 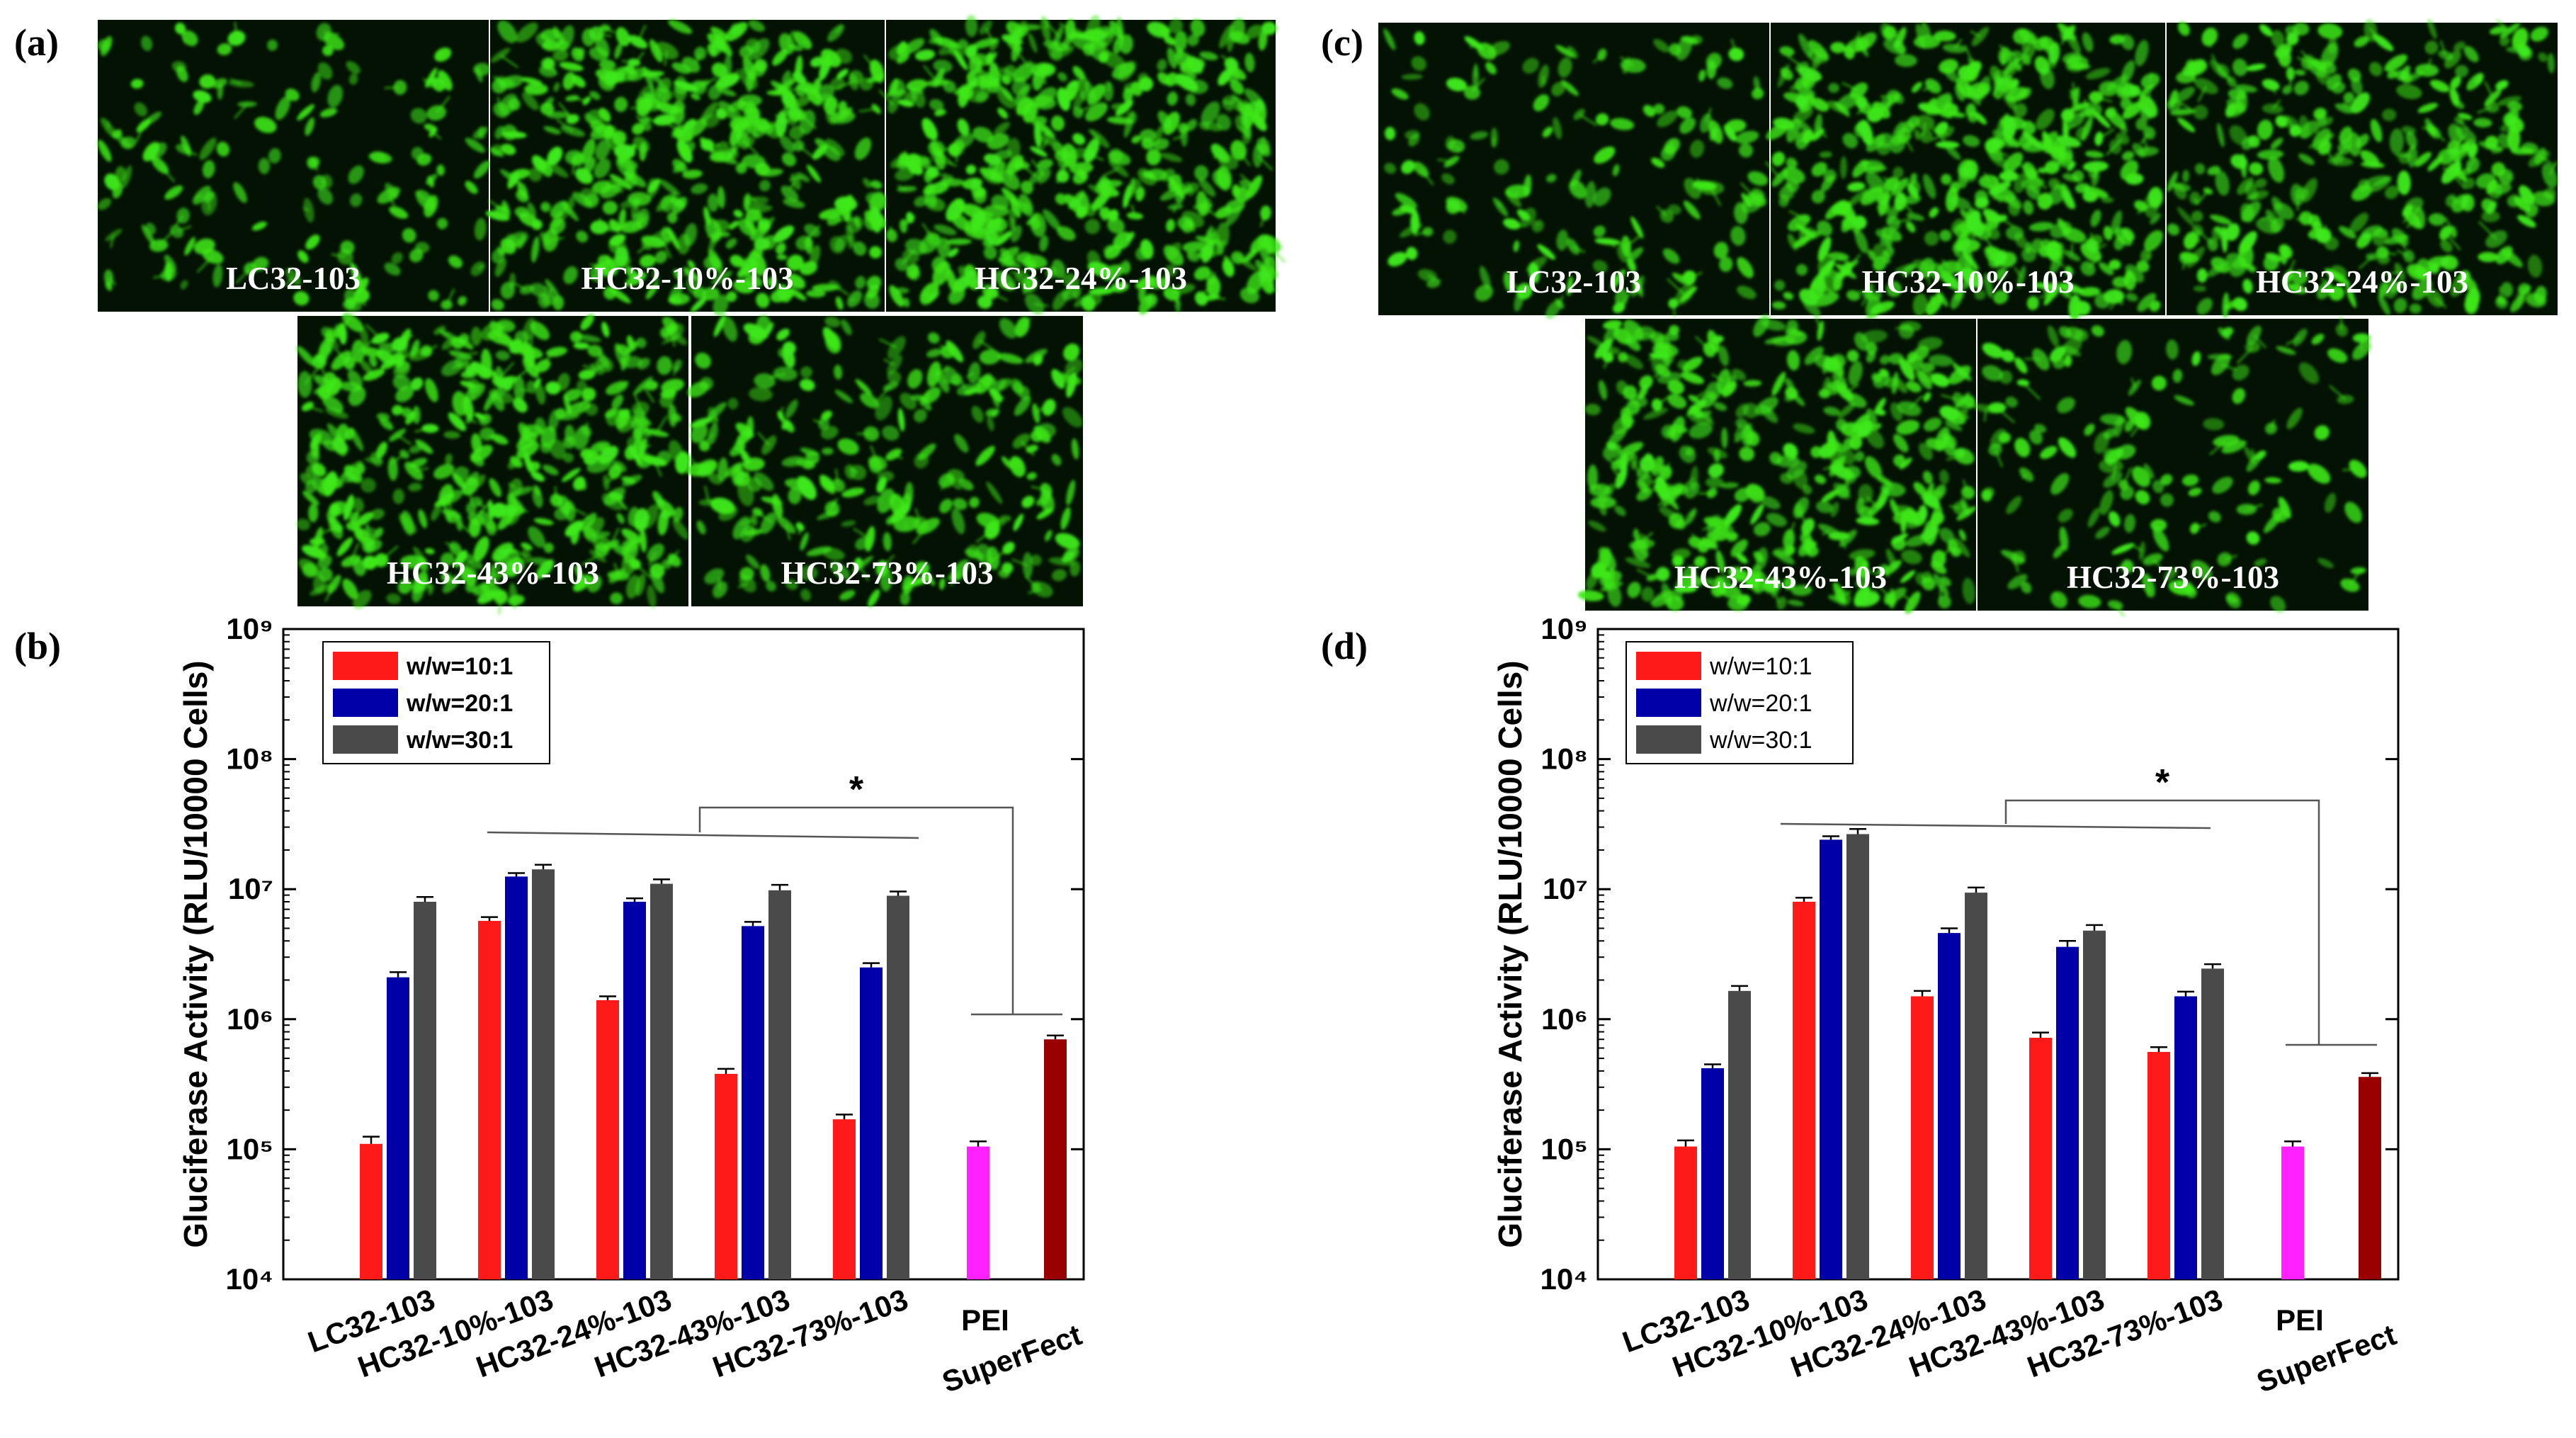 I want to click on micrograph-label: HC32-43%-103, so click(x=1781, y=577).